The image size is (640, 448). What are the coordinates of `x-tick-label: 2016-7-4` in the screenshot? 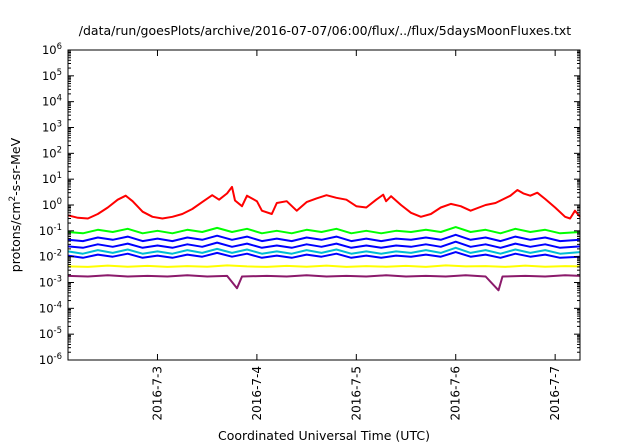 It's located at (257, 393).